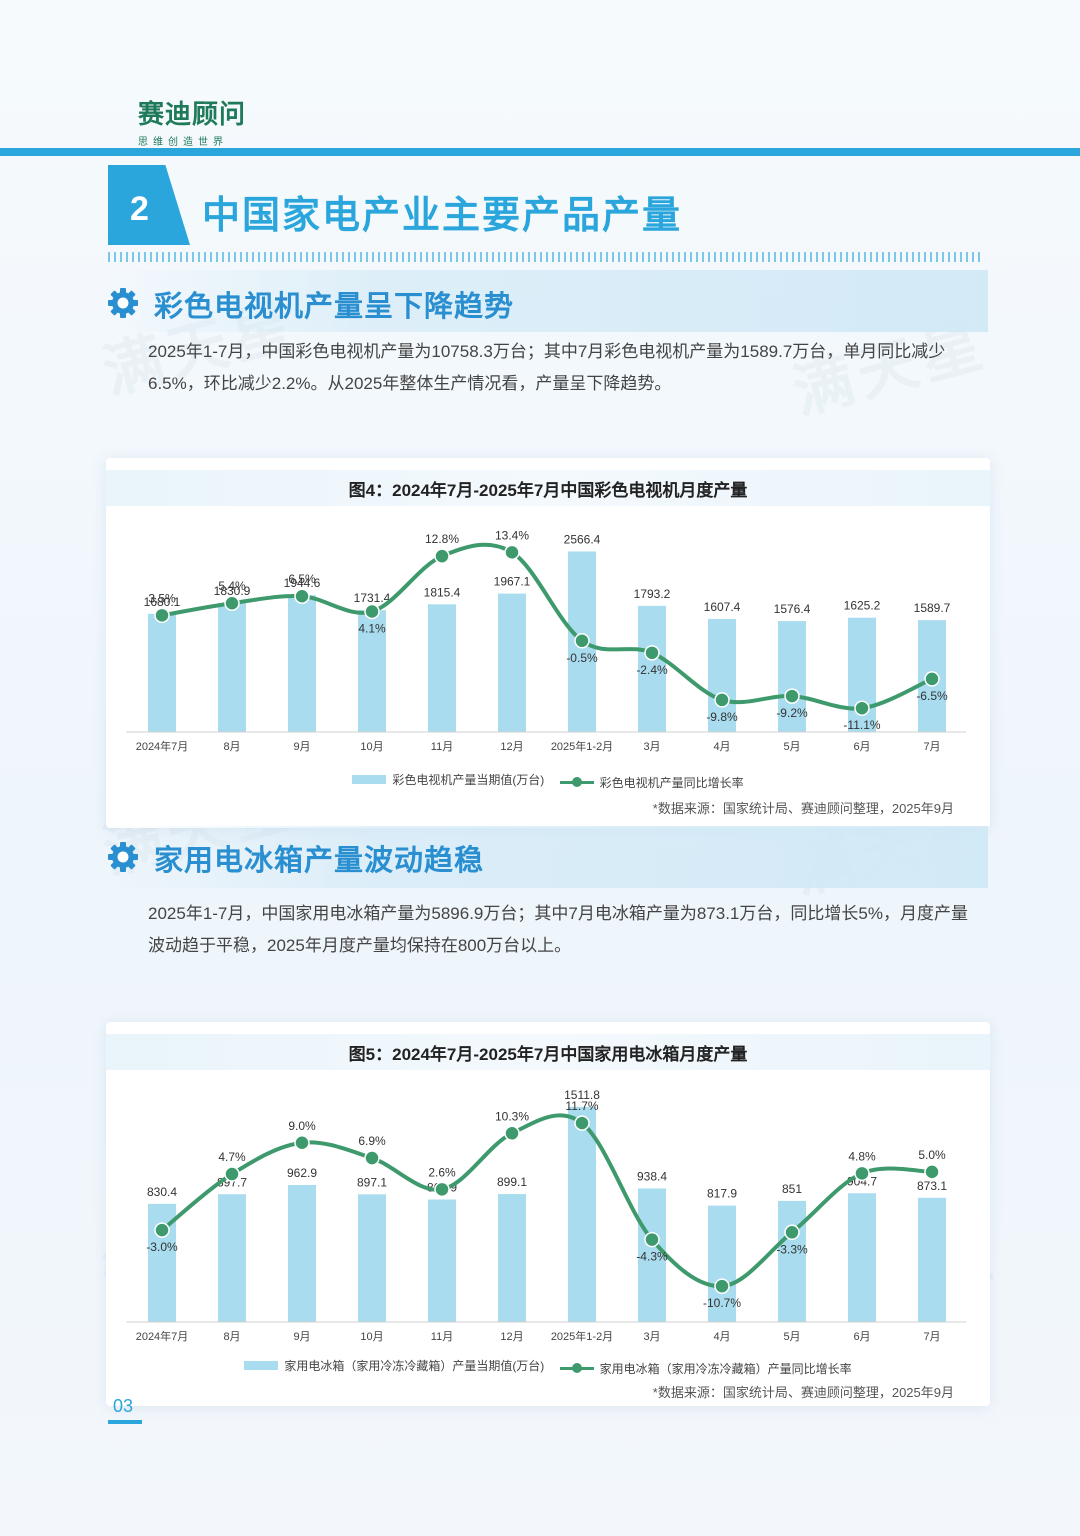 The height and width of the screenshot is (1536, 1080). Describe the element at coordinates (162, 1247) in the screenshot. I see `growth-rate-label: -3.0%` at that location.